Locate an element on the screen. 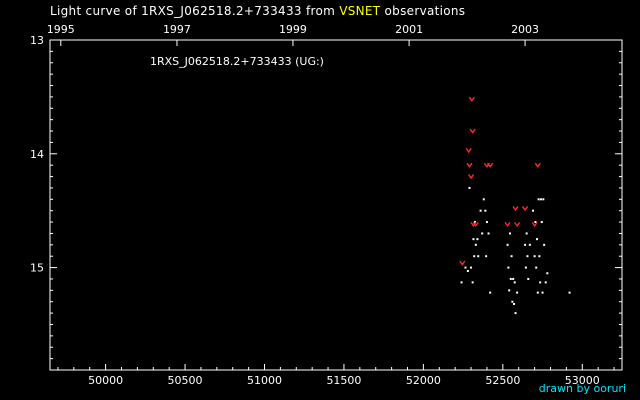  y-tick-label: 14 is located at coordinates (37, 154).